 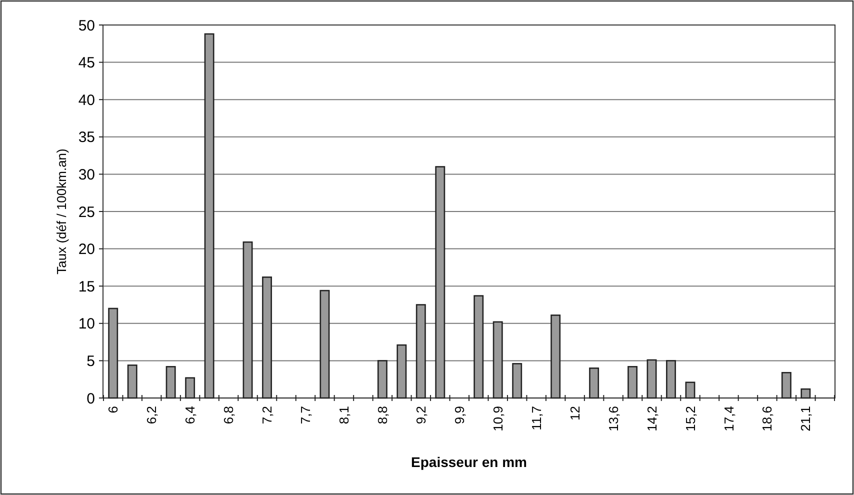 What do you see at coordinates (86, 63) in the screenshot?
I see `y-tick-label: 45` at bounding box center [86, 63].